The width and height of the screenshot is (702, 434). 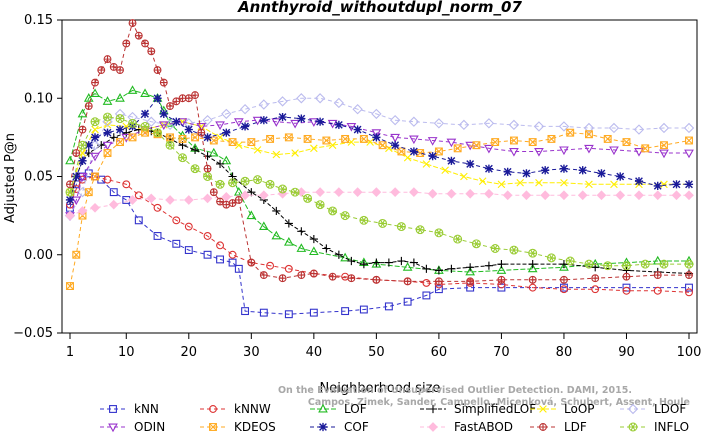 I want to click on legend-label: LDF, so click(x=575, y=427).